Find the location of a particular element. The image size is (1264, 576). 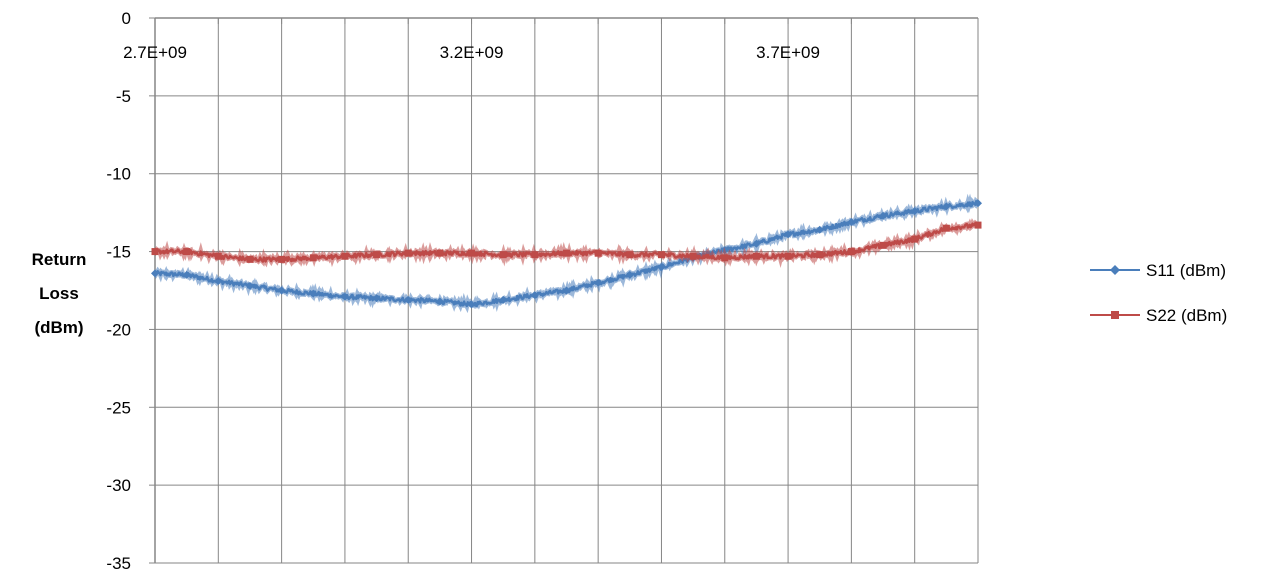

y-axis-label-line: (dBm) is located at coordinates (58, 327).